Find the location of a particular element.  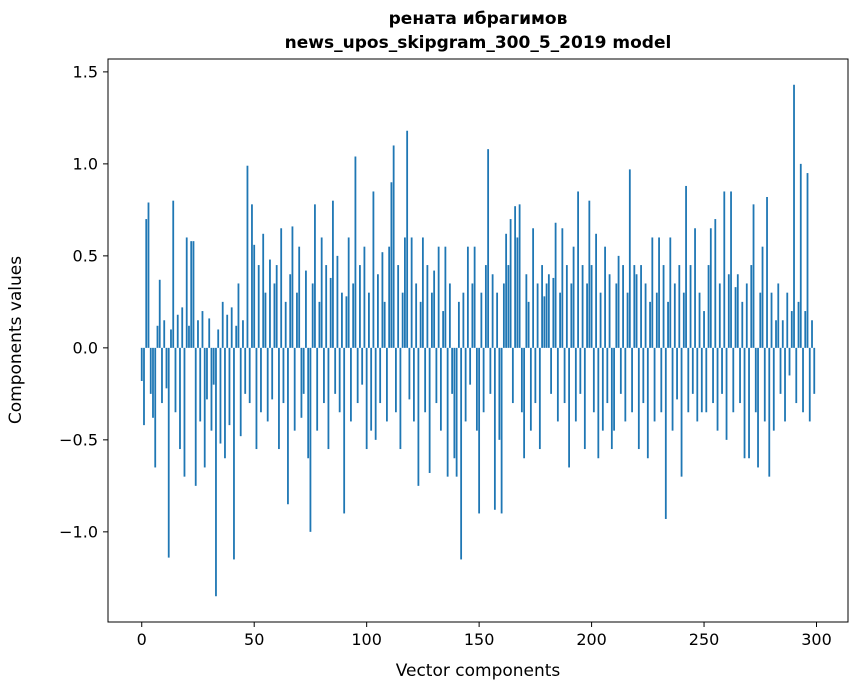

chart-title-line2: news_upos_skipgram_300_5_2019 model is located at coordinates (478, 42).